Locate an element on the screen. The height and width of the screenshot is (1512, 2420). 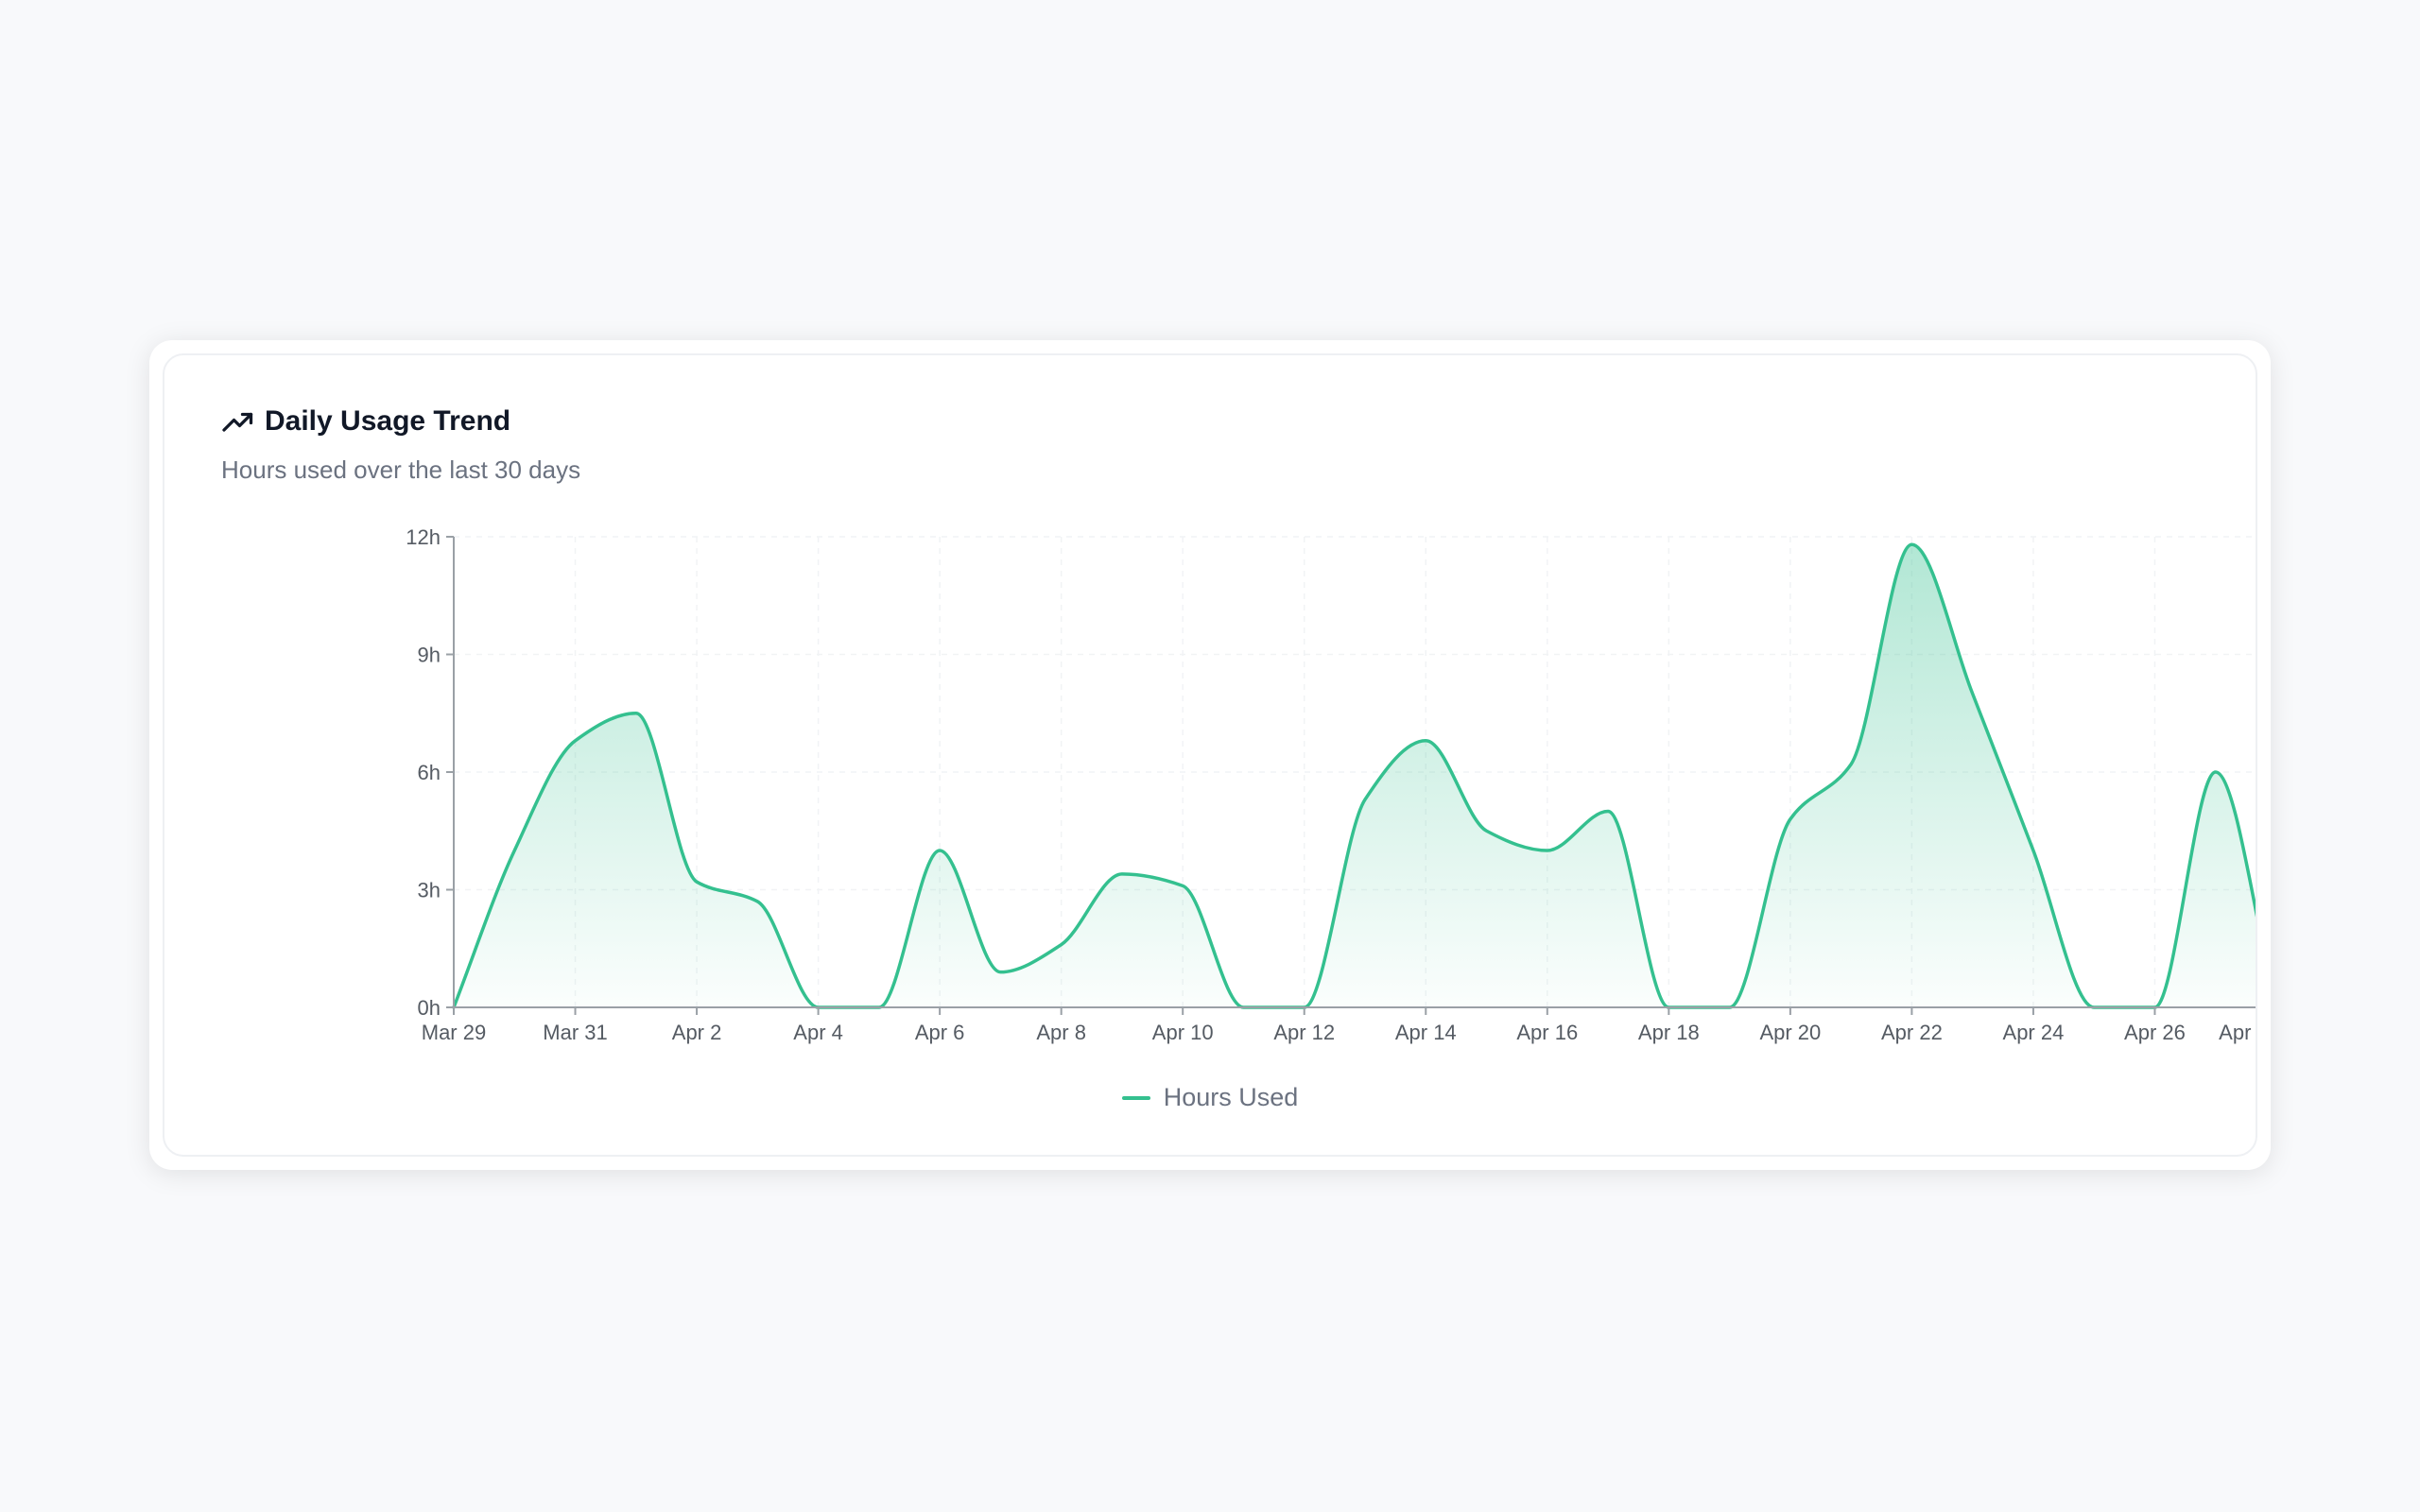
x-tick-label-10: Apr 18 is located at coordinates (1669, 1032).